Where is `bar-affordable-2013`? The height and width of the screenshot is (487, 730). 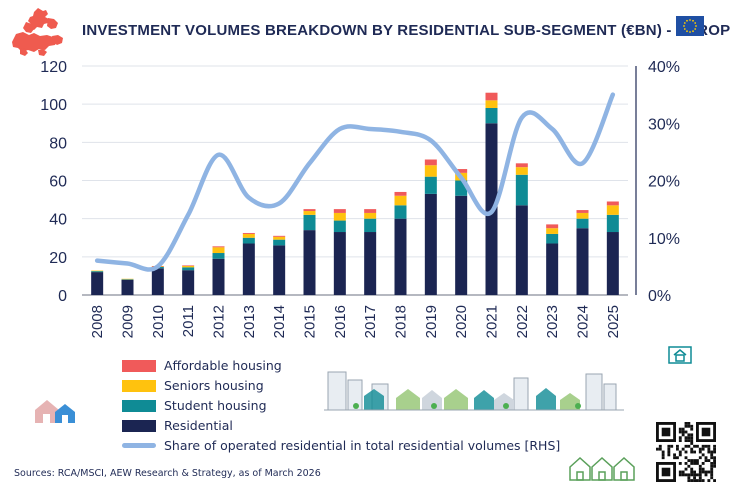
bar-affordable-2013 is located at coordinates (248, 233).